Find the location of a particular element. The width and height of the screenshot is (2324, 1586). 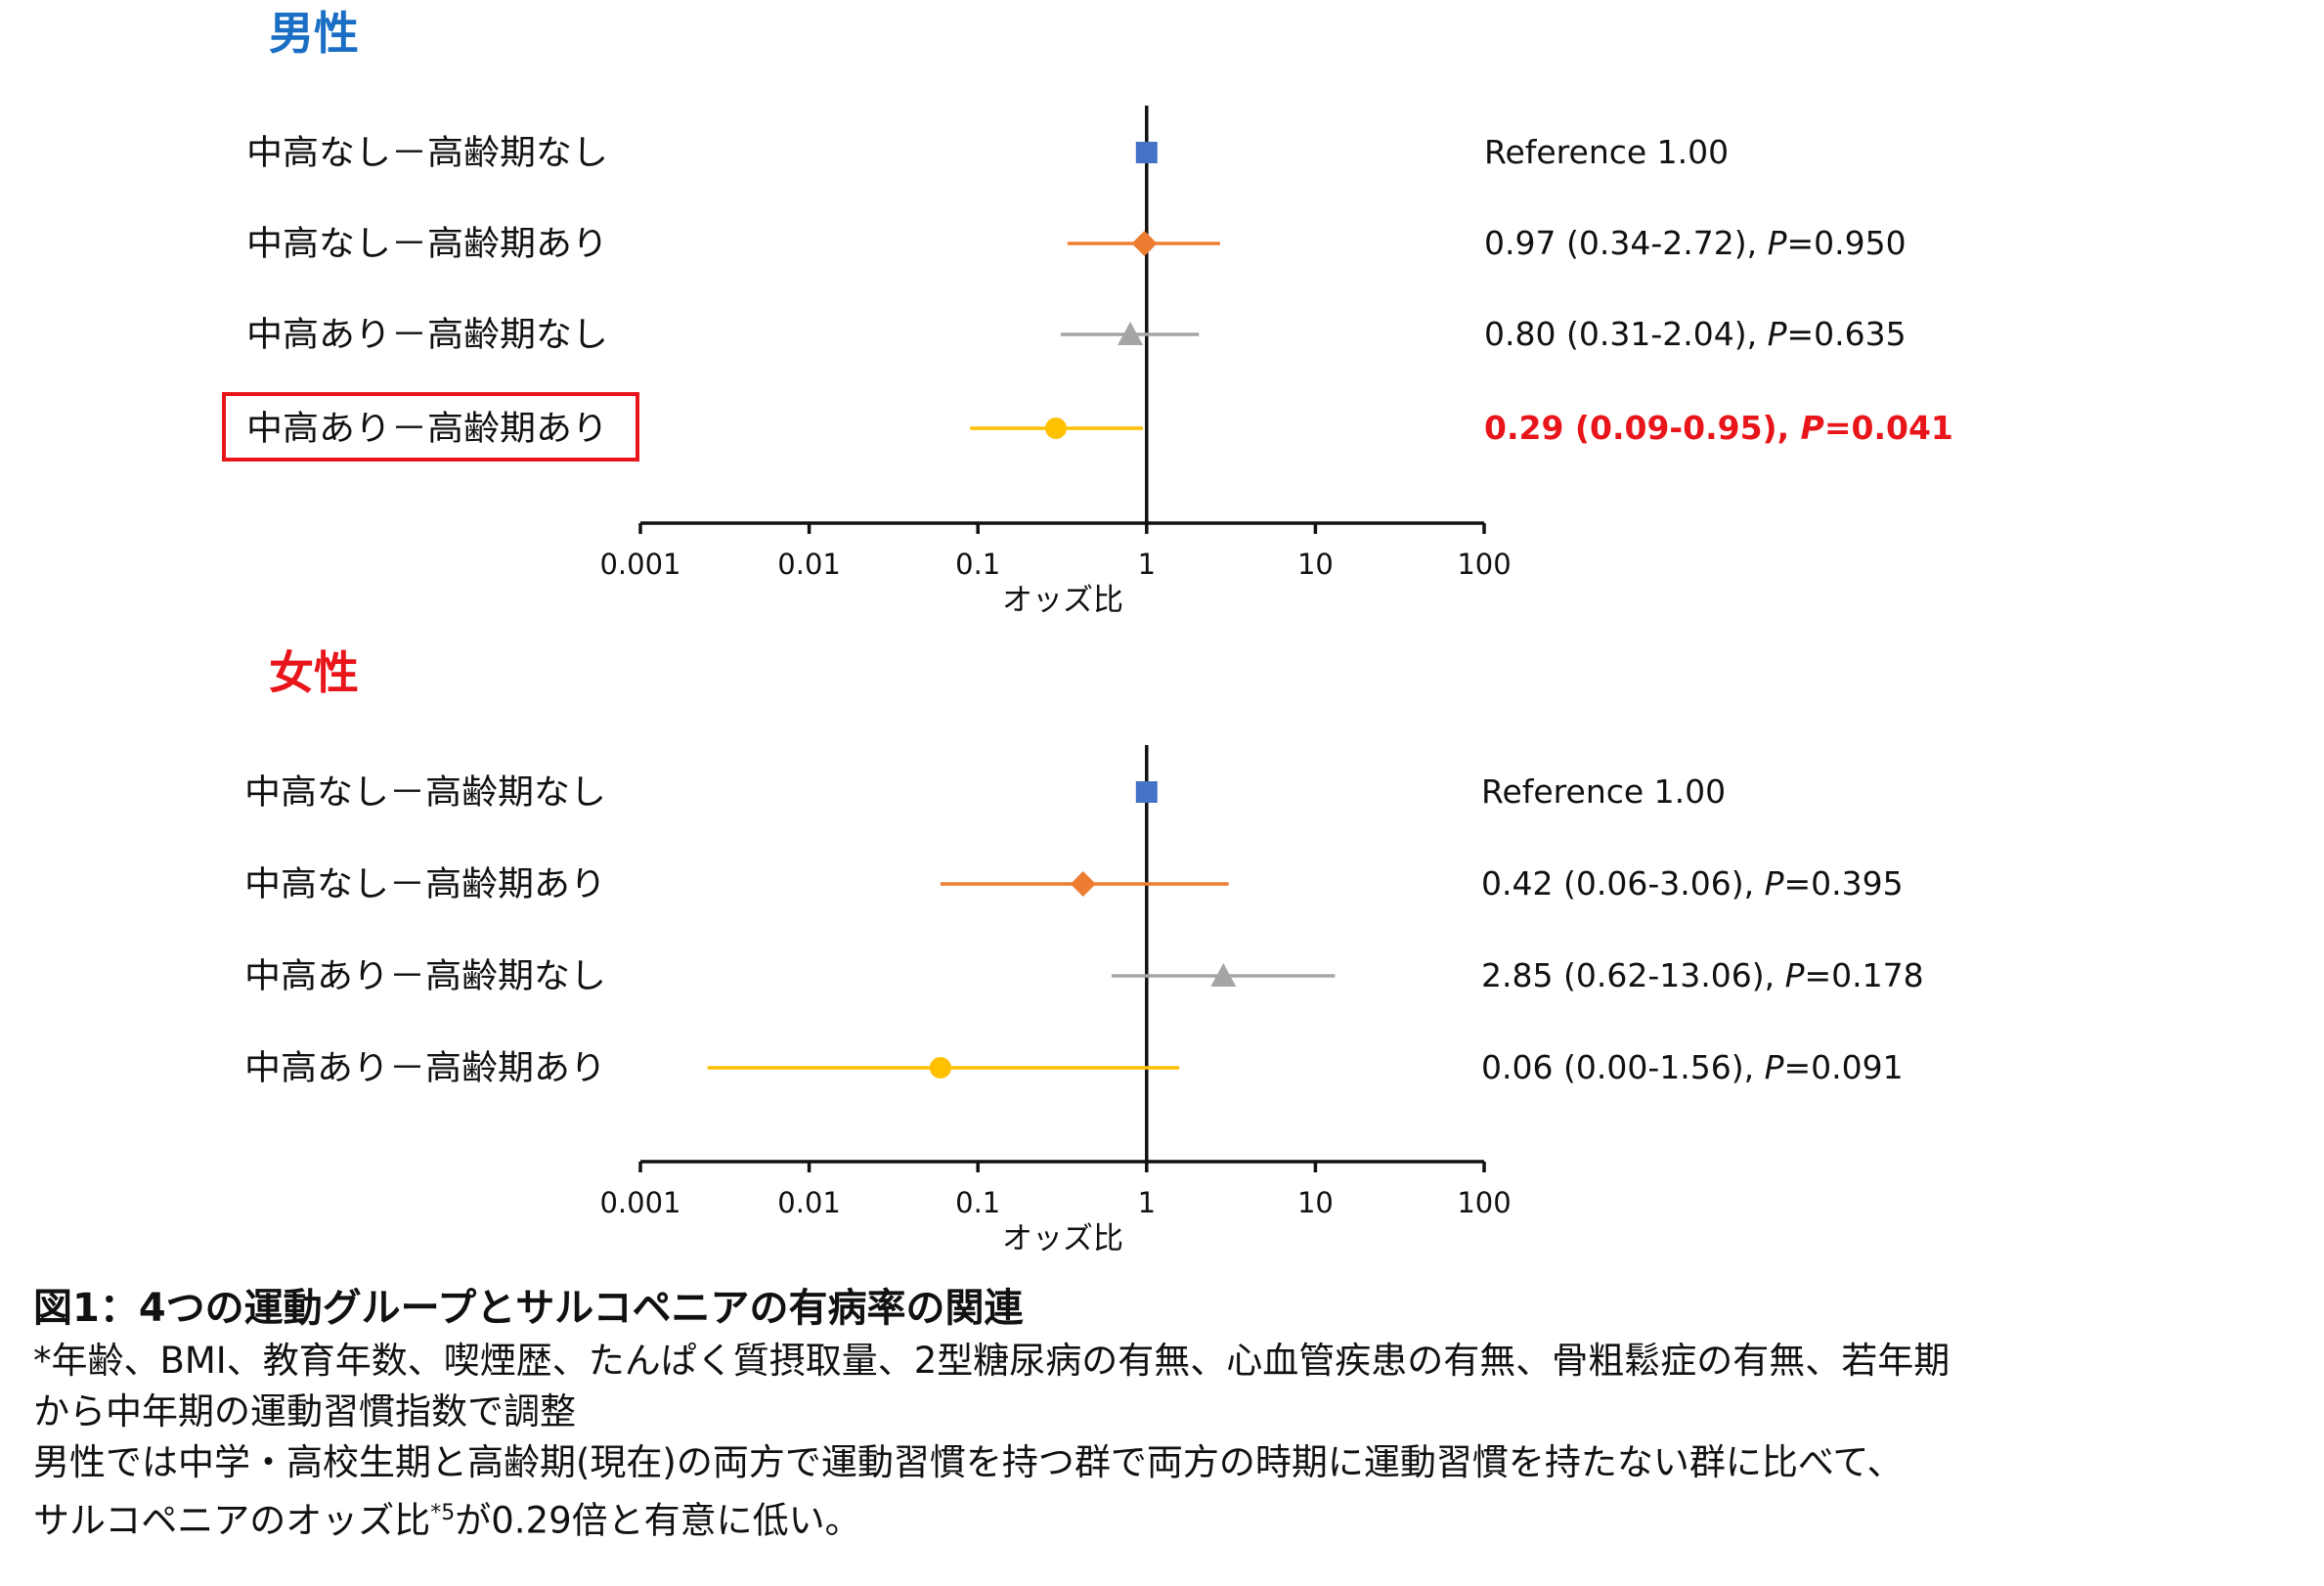

caption-finding-2a: サルコペニアのオッズ比 is located at coordinates (232, 1520).